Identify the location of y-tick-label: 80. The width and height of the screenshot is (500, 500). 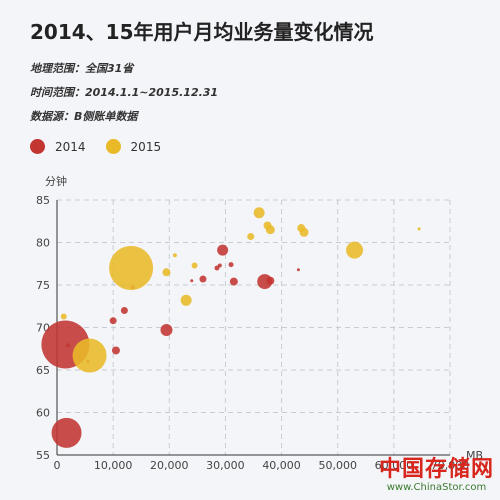
(43, 243).